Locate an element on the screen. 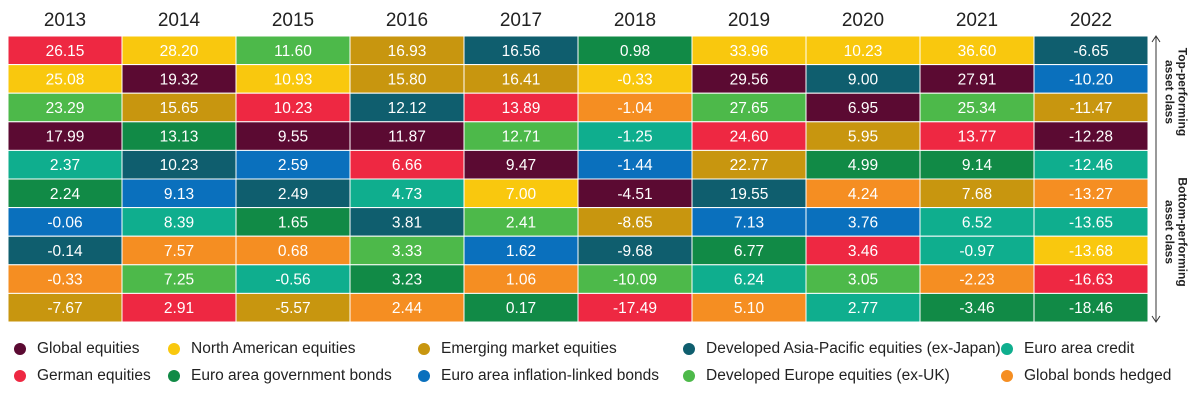 Image resolution: width=1200 pixels, height=408 pixels. cell-value: 19.55 is located at coordinates (749, 194).